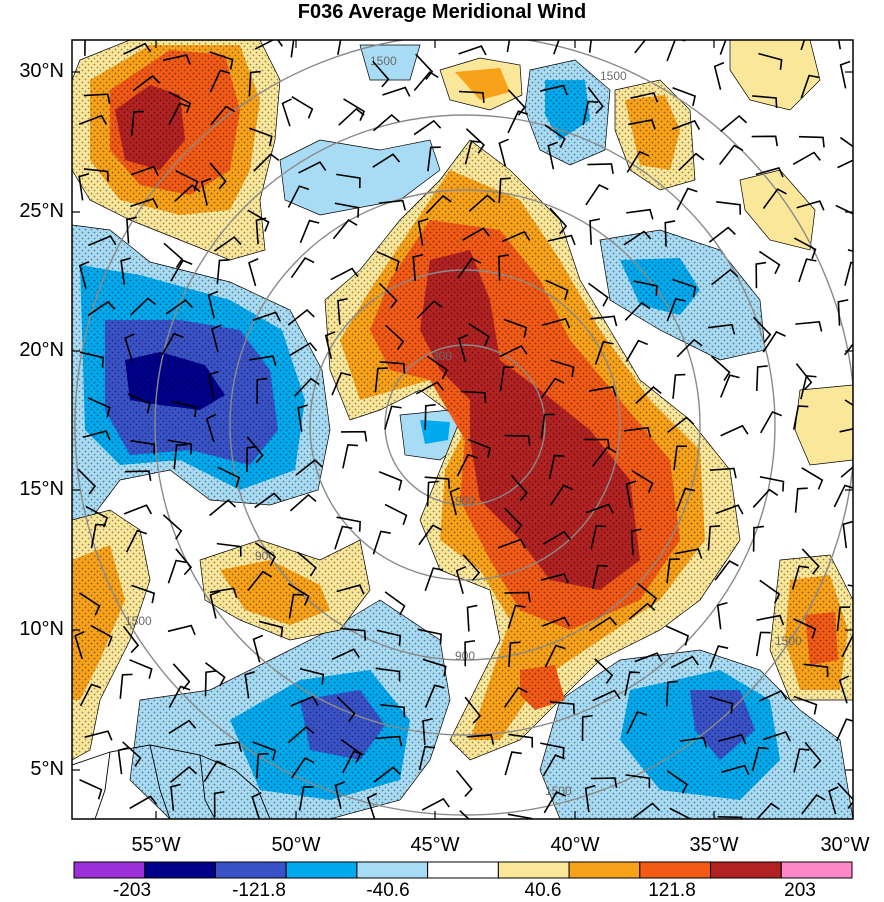  Describe the element at coordinates (41, 350) in the screenshot. I see `lat-label: 20°N` at that location.